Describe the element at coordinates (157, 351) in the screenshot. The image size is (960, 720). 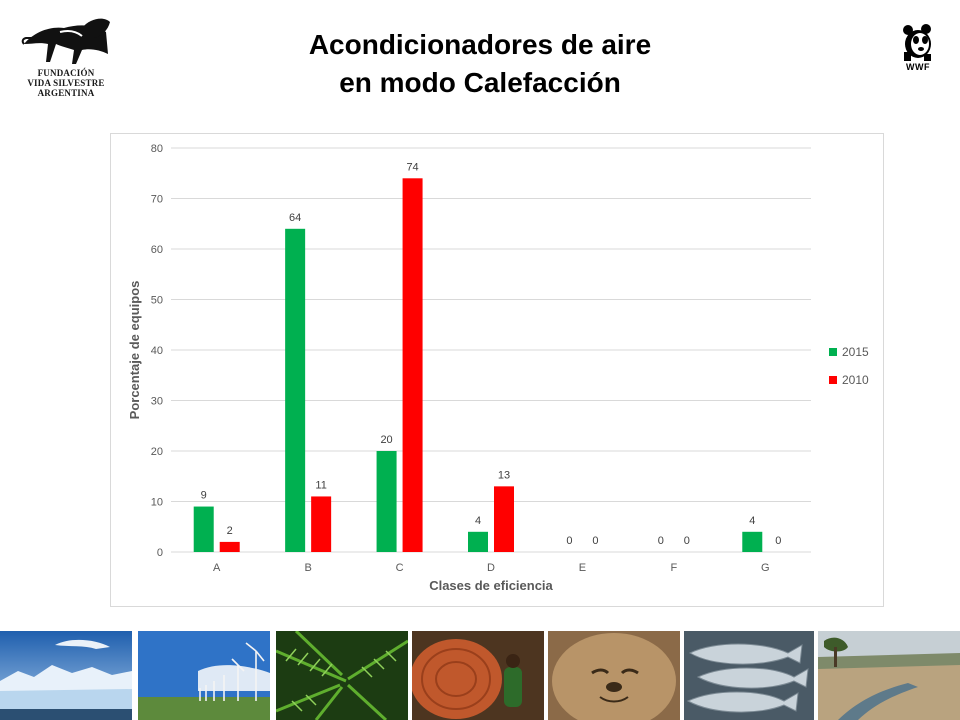
I see `y-tick-label: 40` at that location.